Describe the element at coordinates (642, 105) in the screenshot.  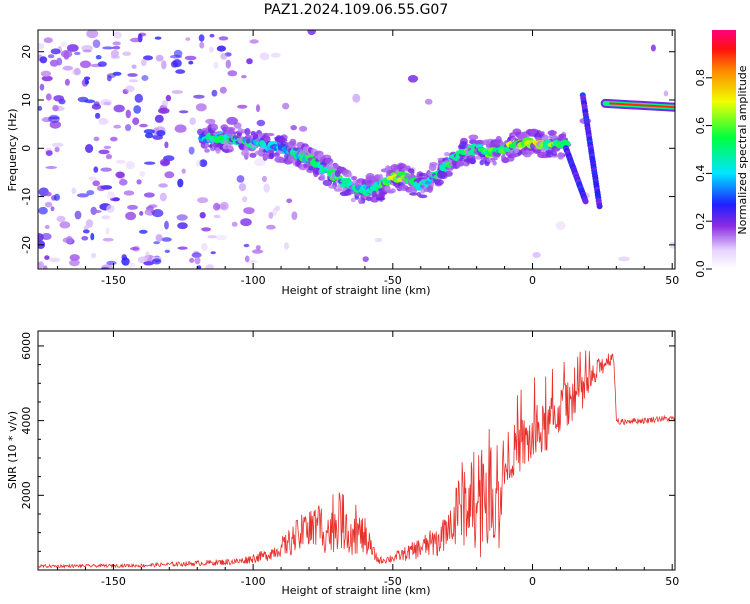
I see `spectrogram-tone-core` at that location.